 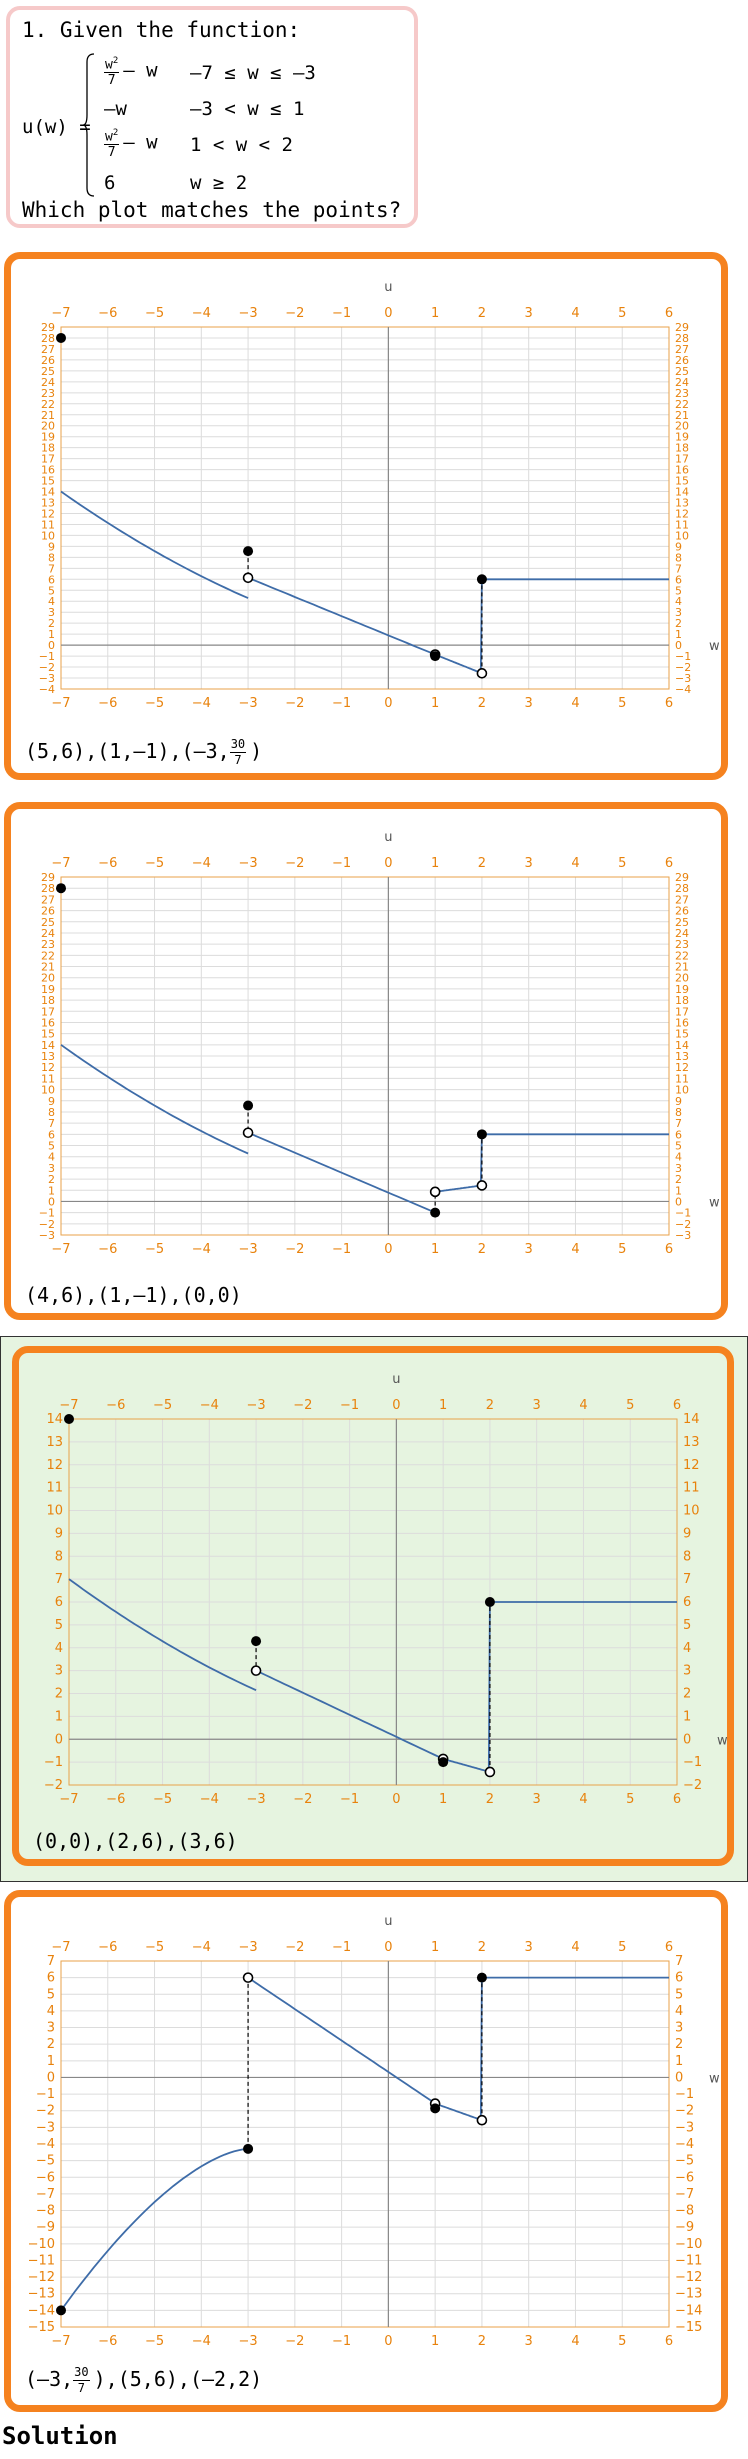 I want to click on y-tick-label-right: 18, so click(x=682, y=448).